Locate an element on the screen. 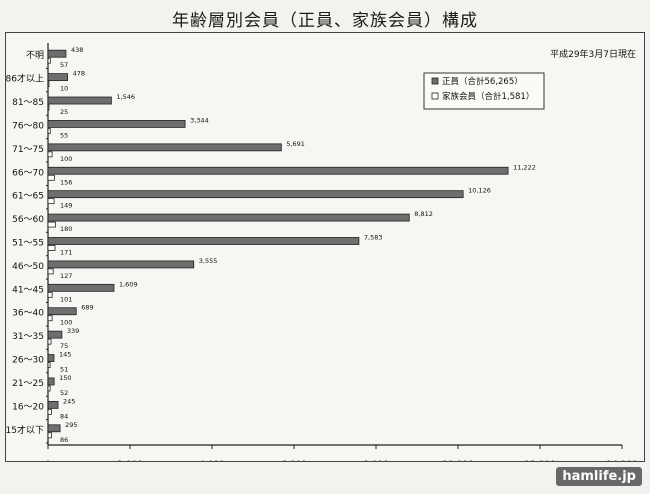 Image resolution: width=650 pixels, height=494 pixels. bar-label-regular-member: 8,812 is located at coordinates (423, 214).